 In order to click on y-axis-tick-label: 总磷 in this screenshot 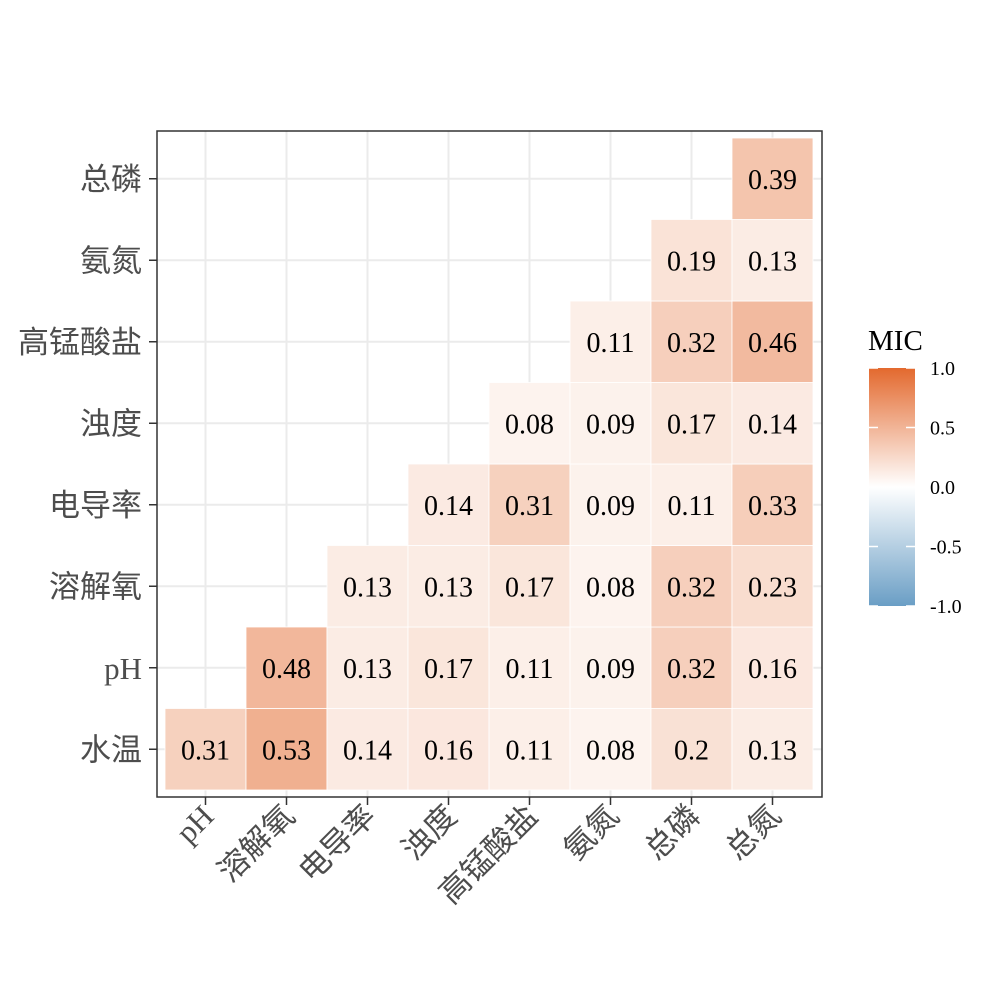, I will do `click(111, 179)`.